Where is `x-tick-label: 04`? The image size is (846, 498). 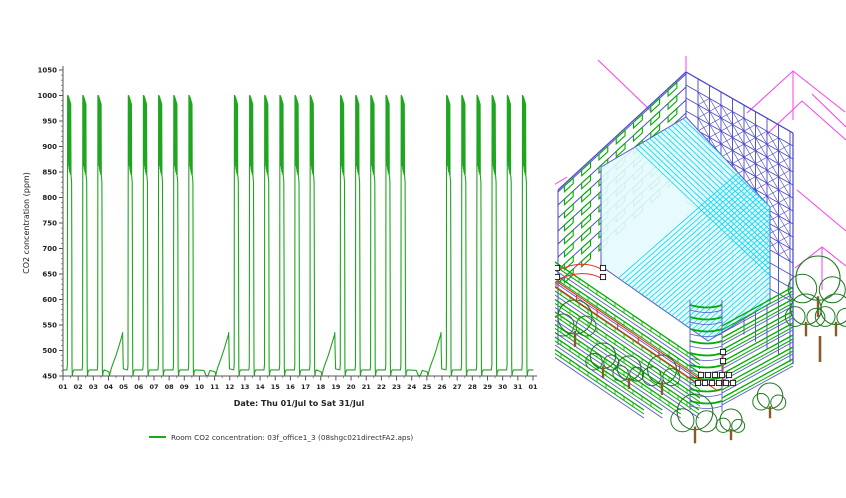 x-tick-label: 04 is located at coordinates (109, 387).